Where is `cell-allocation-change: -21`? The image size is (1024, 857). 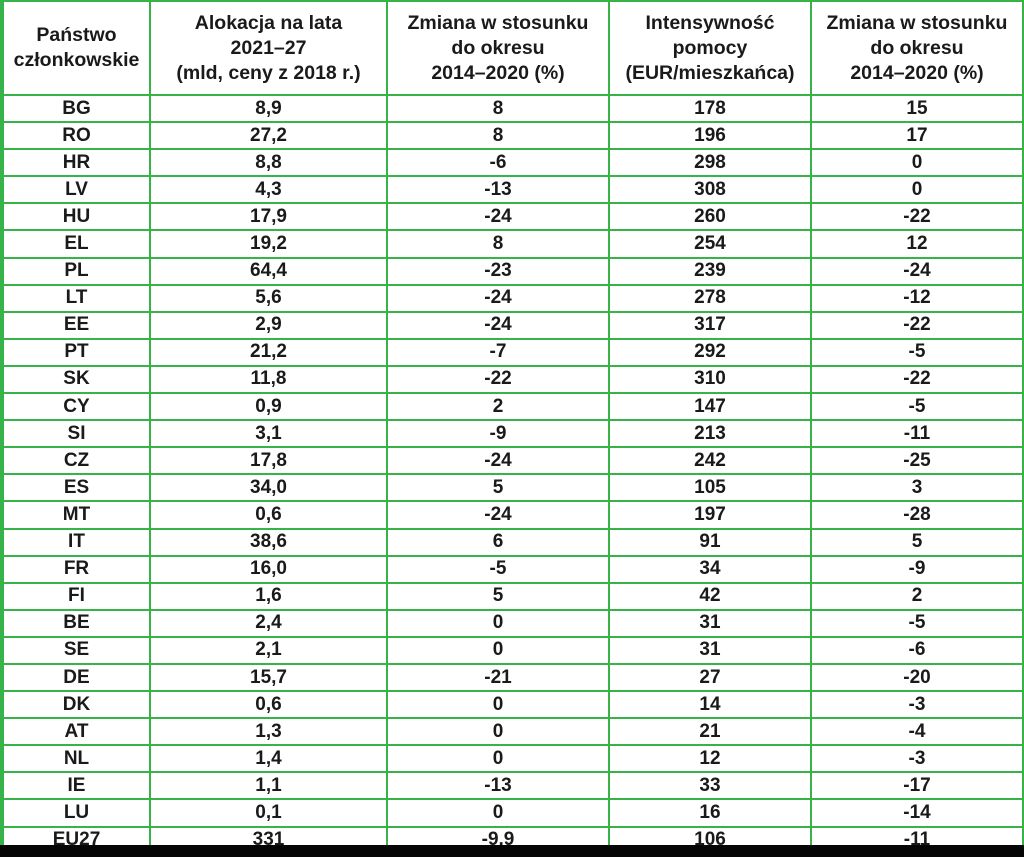 cell-allocation-change: -21 is located at coordinates (498, 677).